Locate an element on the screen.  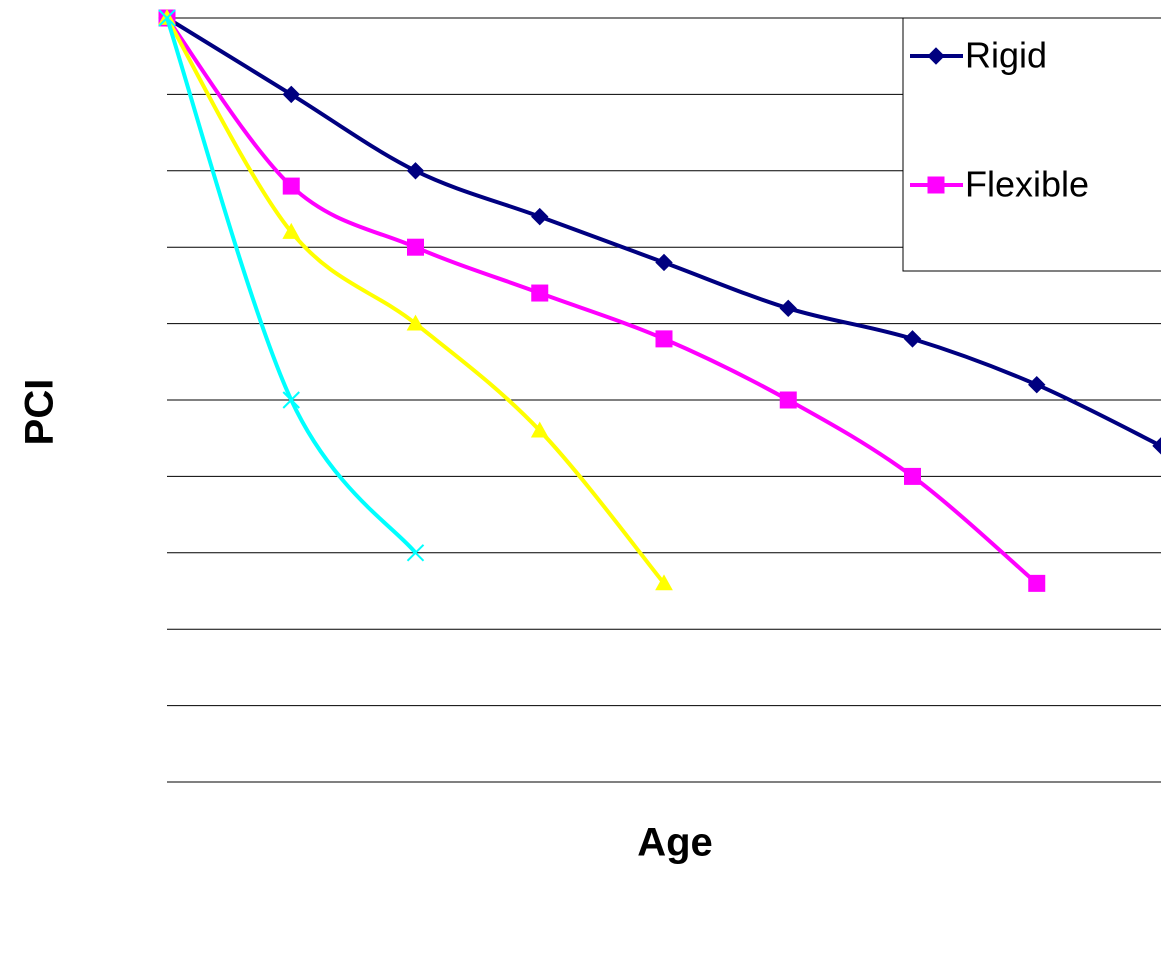
legend-label: Rigid is located at coordinates (1006, 55).